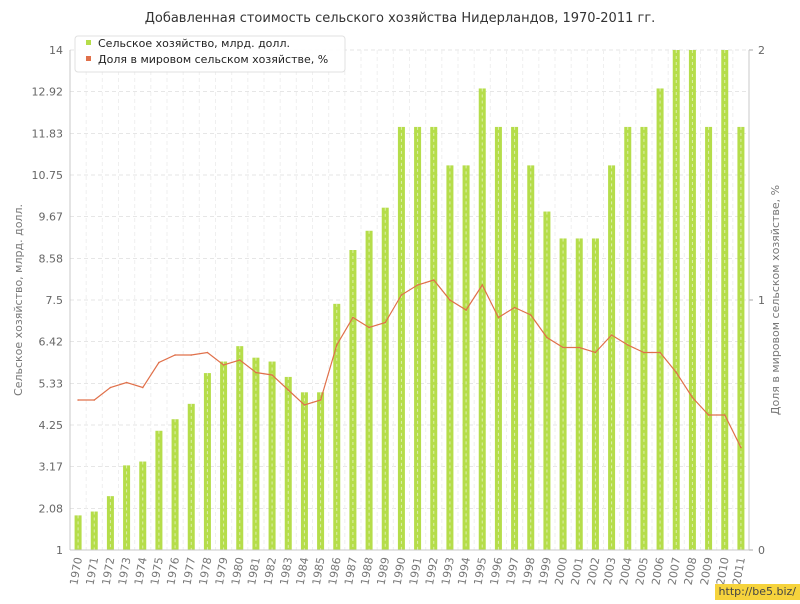  I want to click on x-tick-label: 1976, so click(173, 571).